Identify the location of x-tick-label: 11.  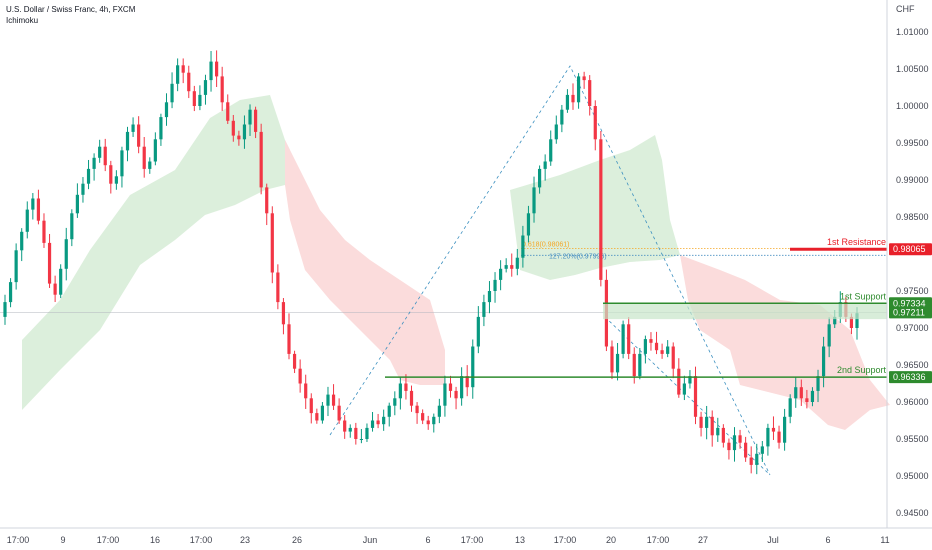
(884, 540).